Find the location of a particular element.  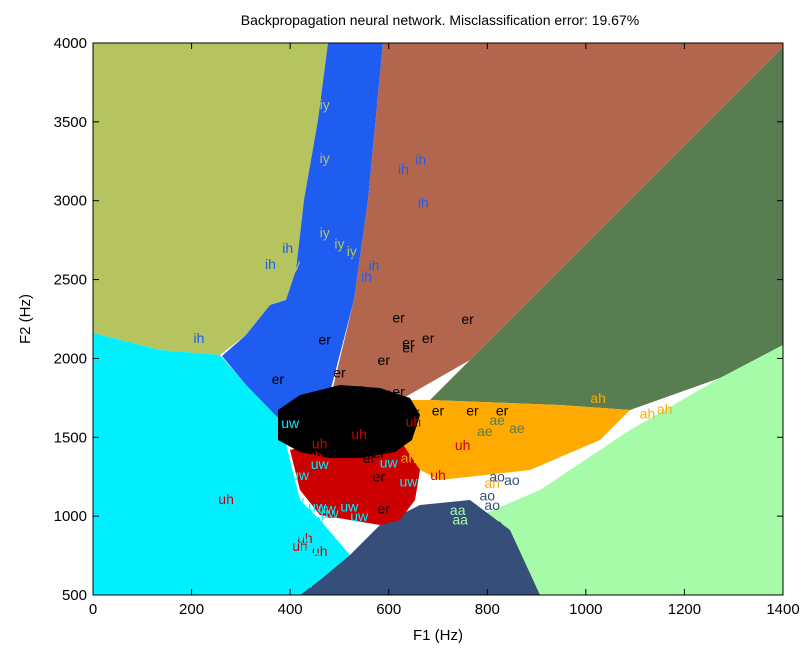

y-tick-label: 500 is located at coordinates (74, 595).